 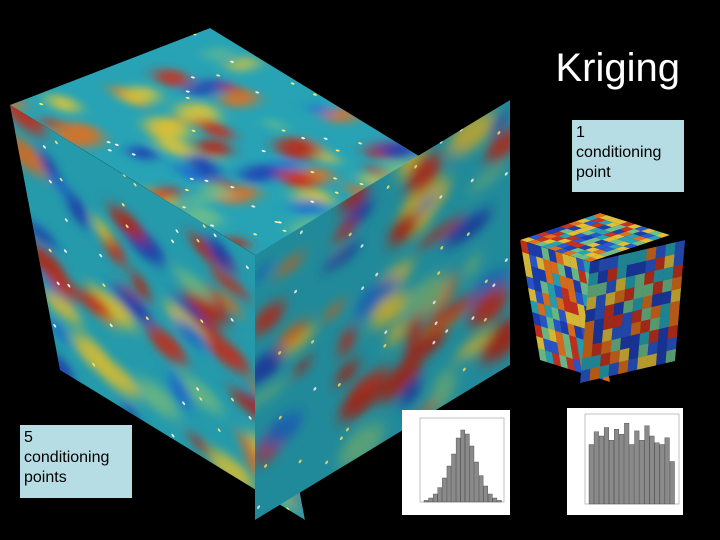 I want to click on label-line: point, so click(x=593, y=172).